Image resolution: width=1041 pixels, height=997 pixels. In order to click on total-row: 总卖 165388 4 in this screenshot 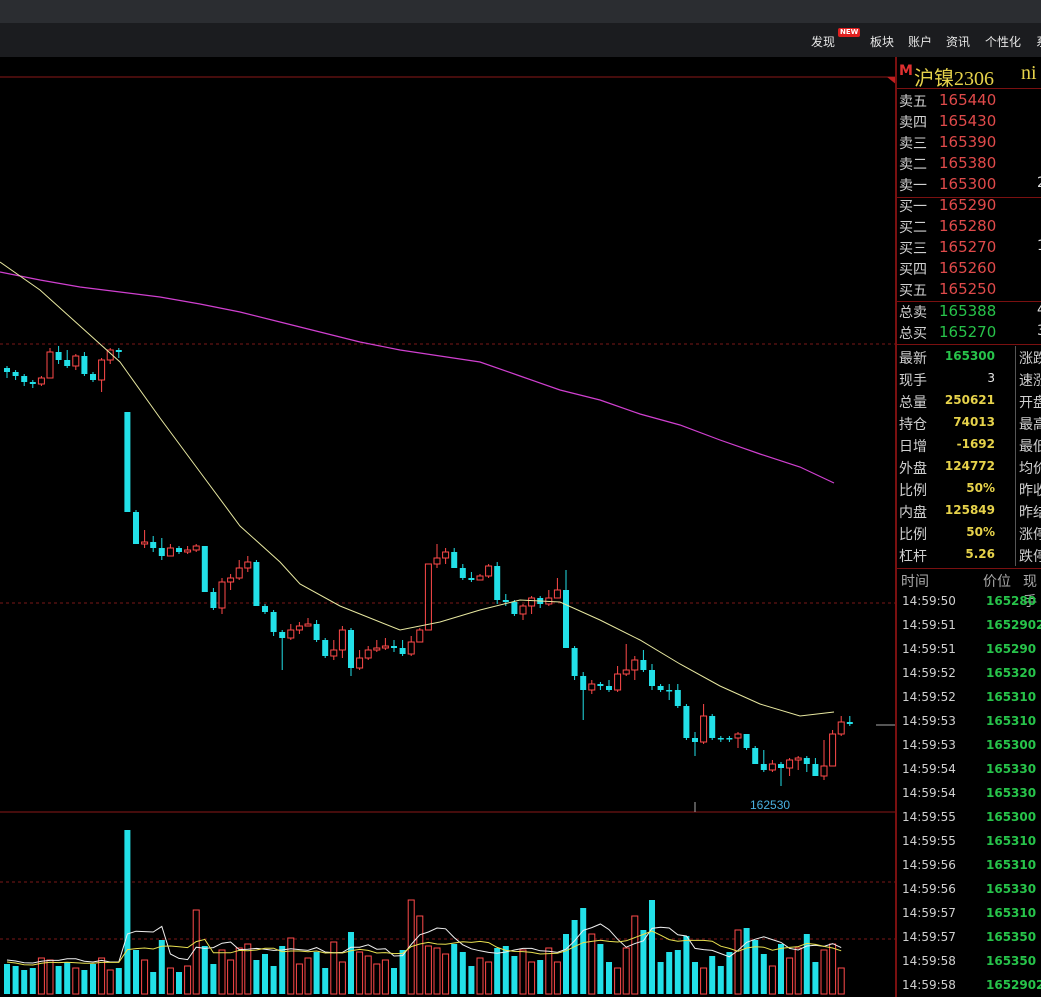, I will do `click(970, 312)`.